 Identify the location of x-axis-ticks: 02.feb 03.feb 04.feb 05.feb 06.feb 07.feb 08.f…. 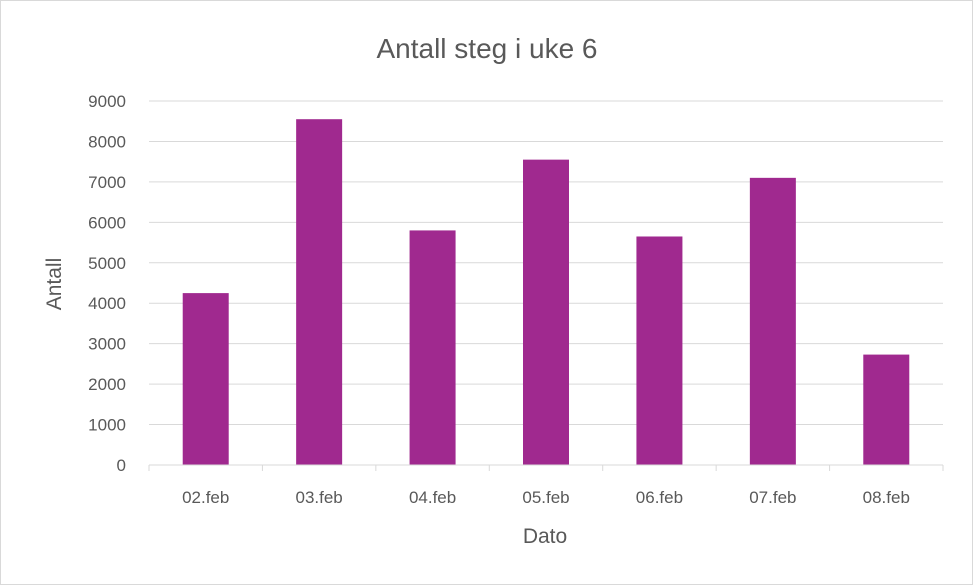
(546, 486).